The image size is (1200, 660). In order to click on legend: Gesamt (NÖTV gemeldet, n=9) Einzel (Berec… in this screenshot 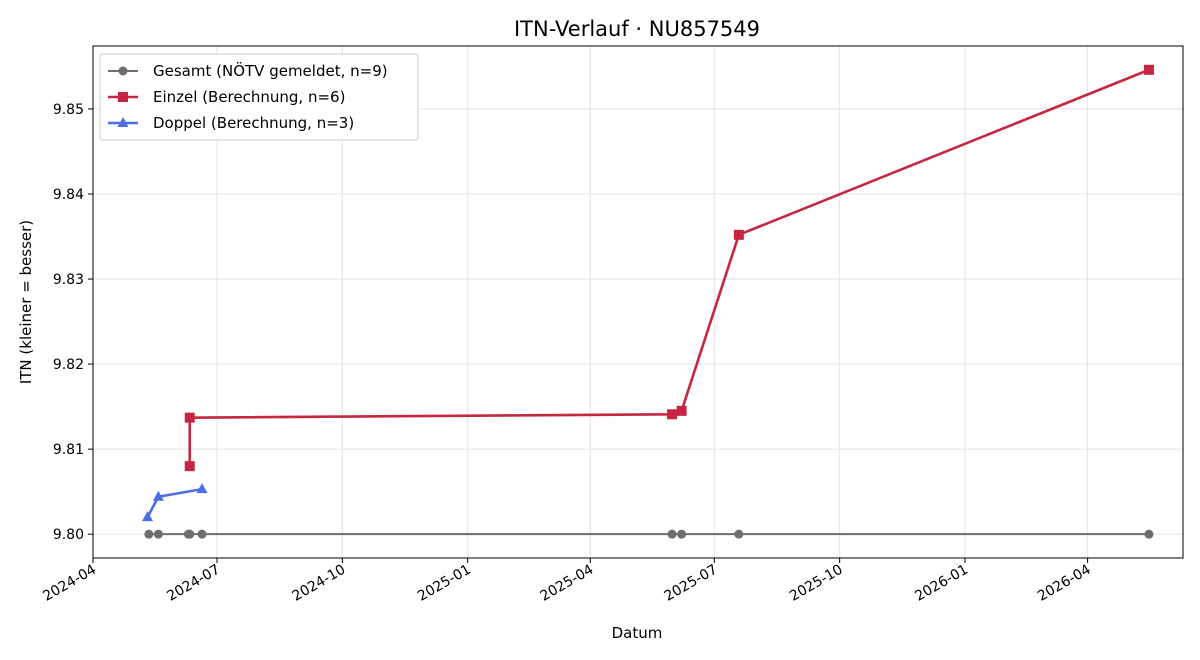, I will do `click(259, 97)`.